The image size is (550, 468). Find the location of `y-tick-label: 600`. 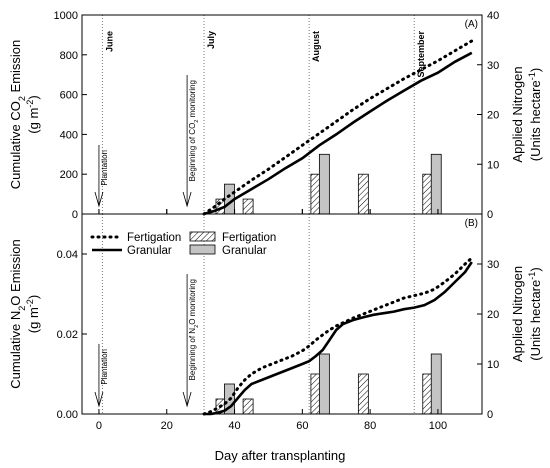

y-tick-label: 600 is located at coordinates (69, 96).